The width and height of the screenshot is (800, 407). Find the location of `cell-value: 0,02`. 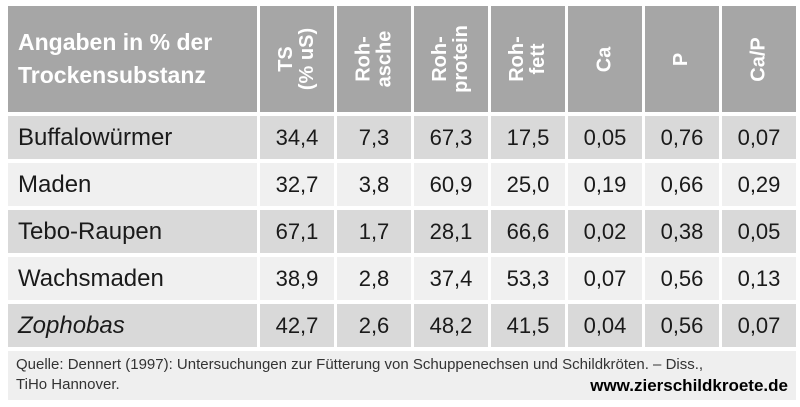

cell-value: 0,02 is located at coordinates (605, 231).